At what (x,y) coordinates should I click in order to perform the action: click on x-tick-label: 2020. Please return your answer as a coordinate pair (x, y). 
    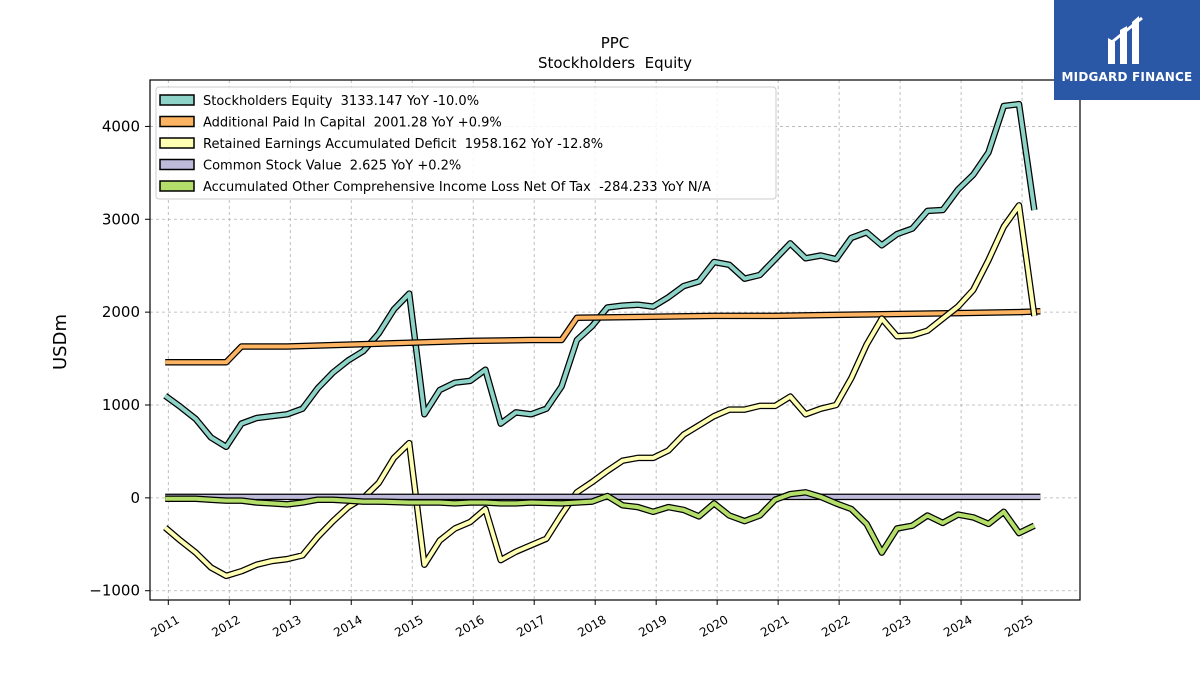
    Looking at the image, I should click on (713, 625).